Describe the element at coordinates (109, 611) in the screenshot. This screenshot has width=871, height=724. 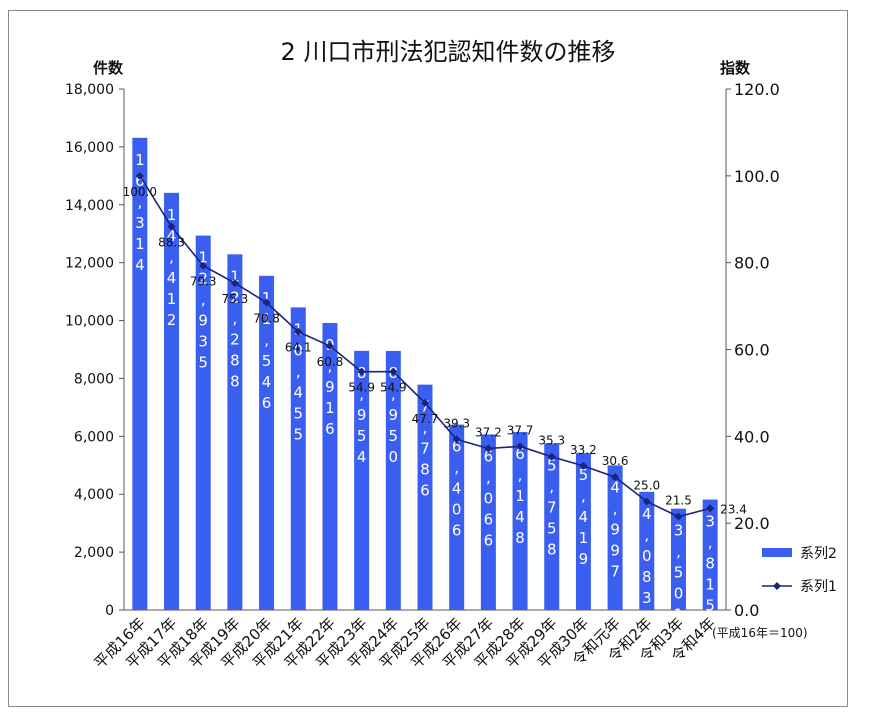
I see `left-tick-label: 0` at that location.